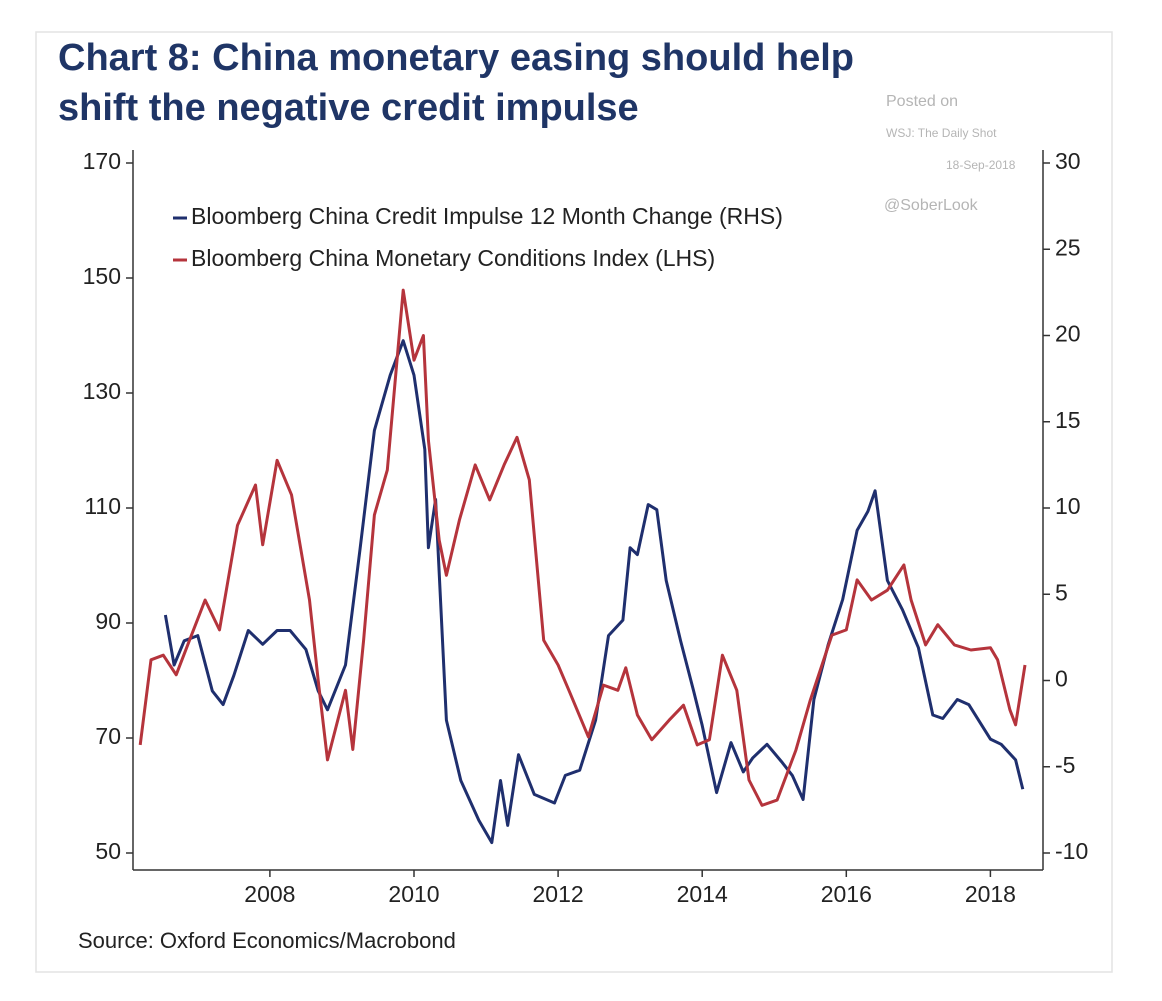  What do you see at coordinates (702, 894) in the screenshot?
I see `x-tick-label: 2014` at bounding box center [702, 894].